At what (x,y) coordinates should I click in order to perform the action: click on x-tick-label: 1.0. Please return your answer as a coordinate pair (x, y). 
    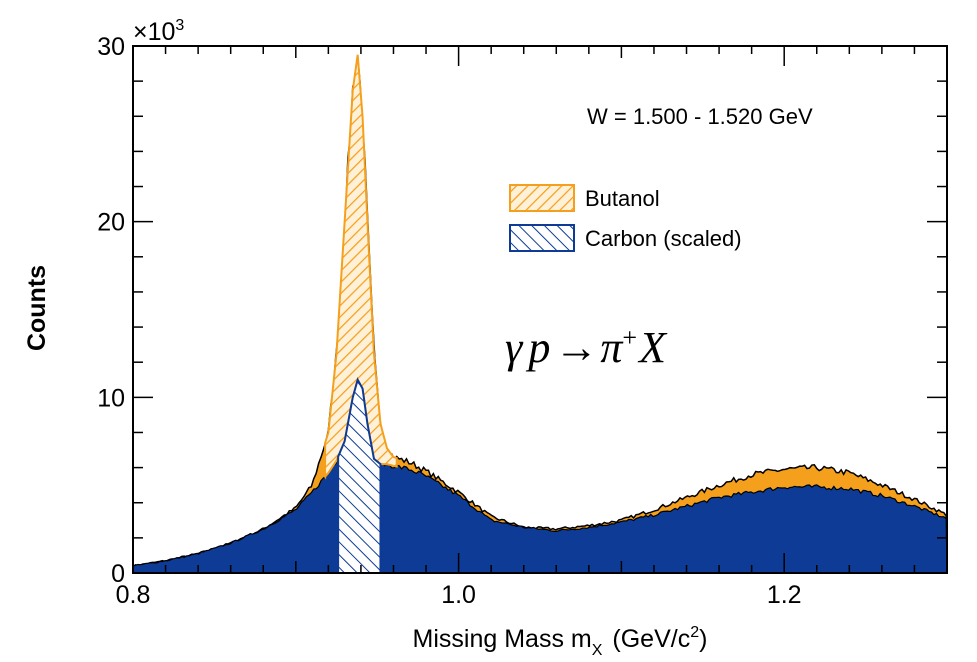
    Looking at the image, I should click on (458, 595).